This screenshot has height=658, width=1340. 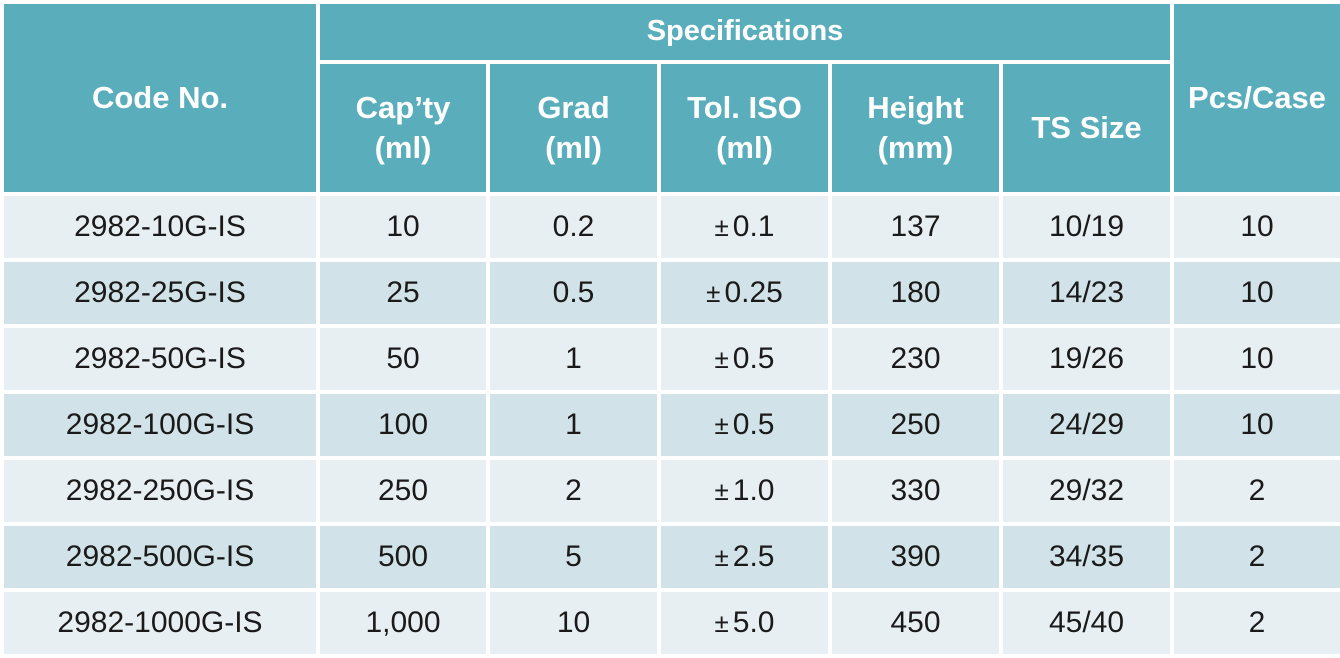 What do you see at coordinates (745, 32) in the screenshot?
I see `header-specifications: Specifications` at bounding box center [745, 32].